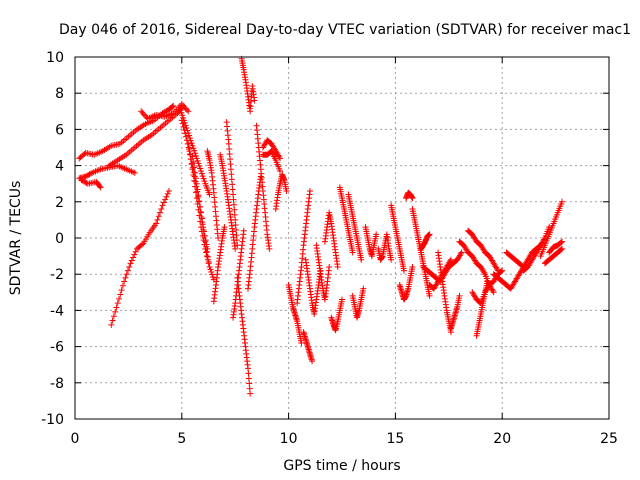 The height and width of the screenshot is (480, 640). I want to click on y-tick-label: -4, so click(57, 311).